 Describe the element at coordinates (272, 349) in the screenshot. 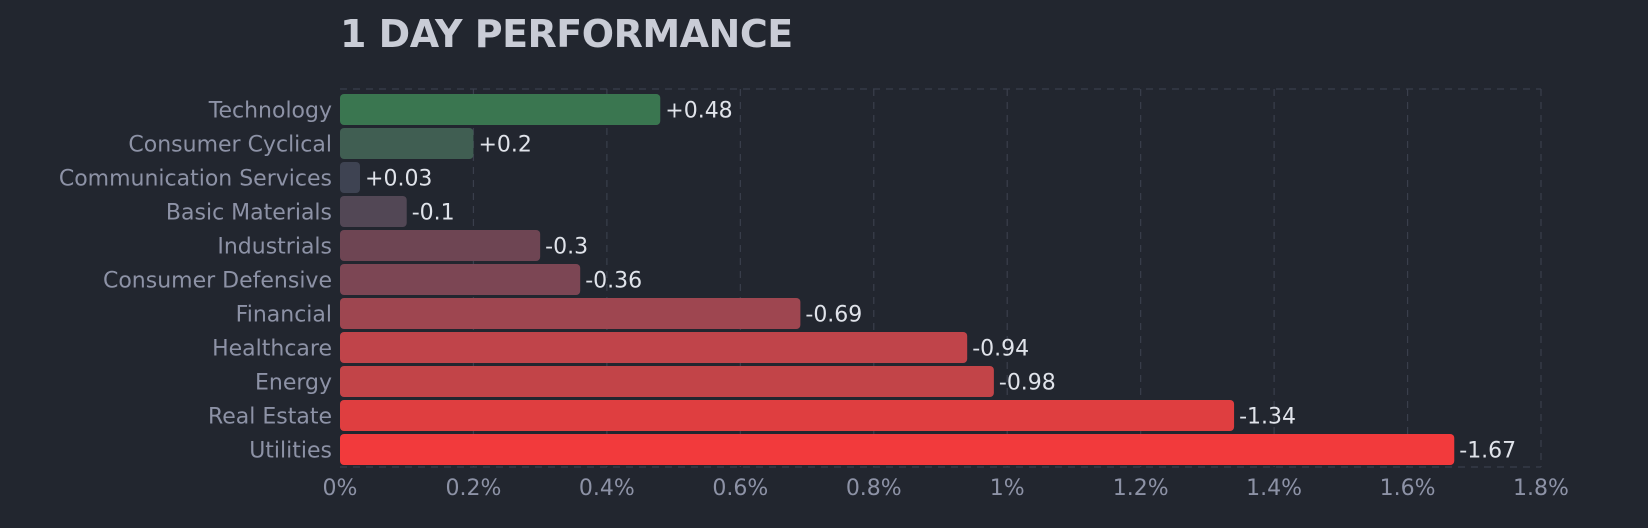

I see `category-label: Healthcare` at that location.